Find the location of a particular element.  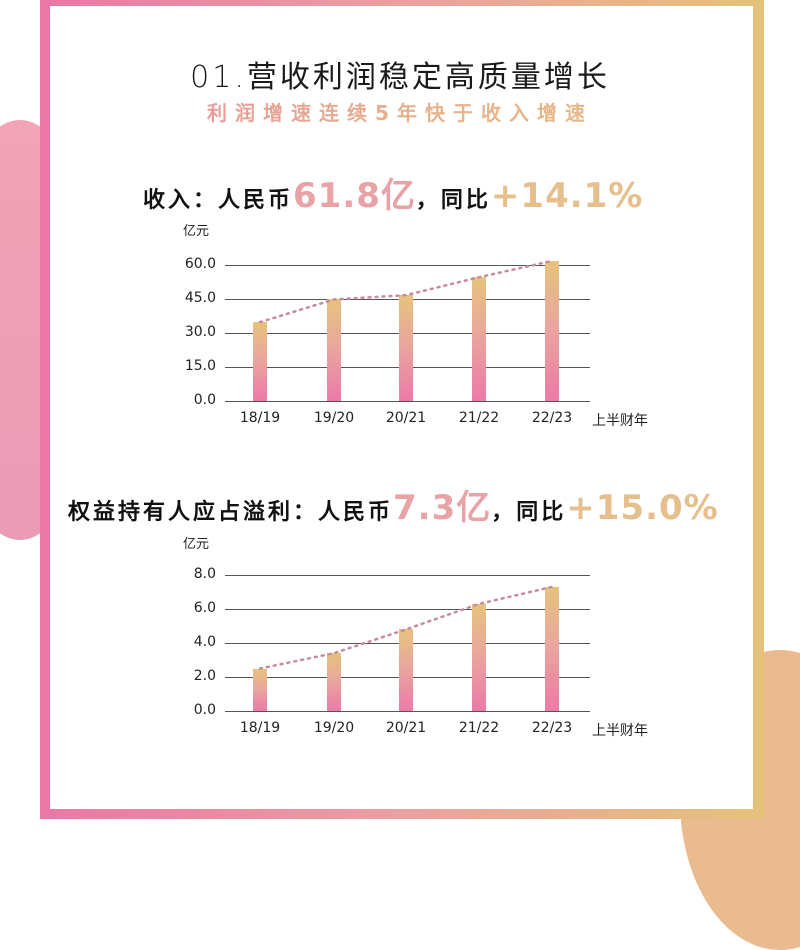

profit-sep: ，同比 is located at coordinates (529, 512).